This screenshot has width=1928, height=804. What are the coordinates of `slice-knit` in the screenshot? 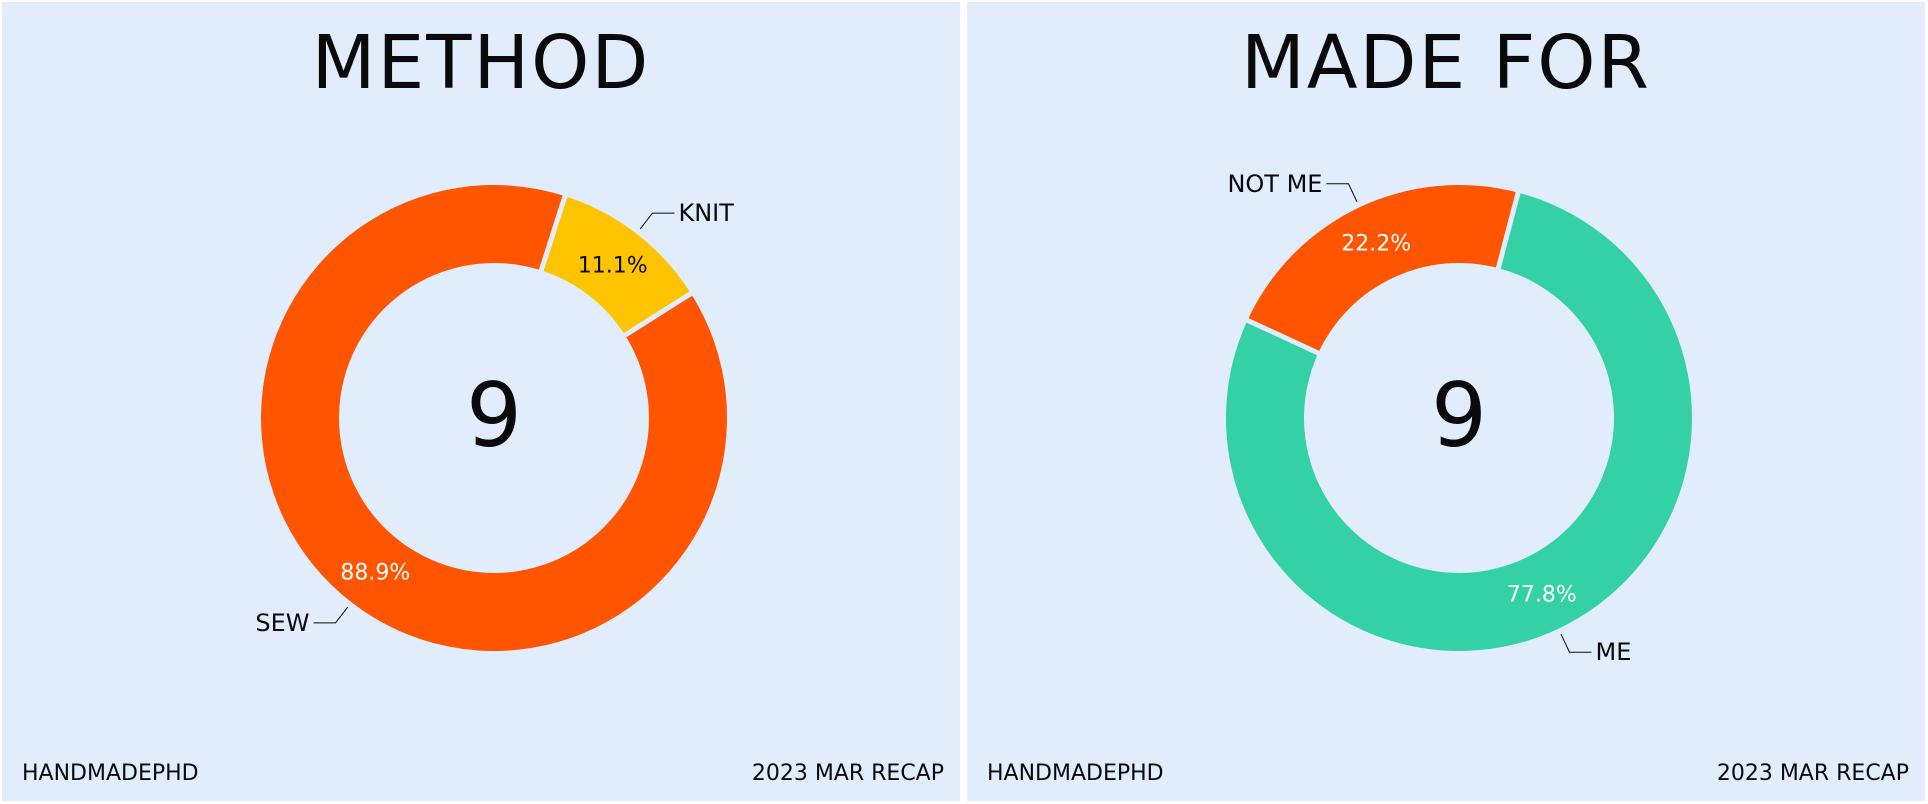 It's located at (616, 266).